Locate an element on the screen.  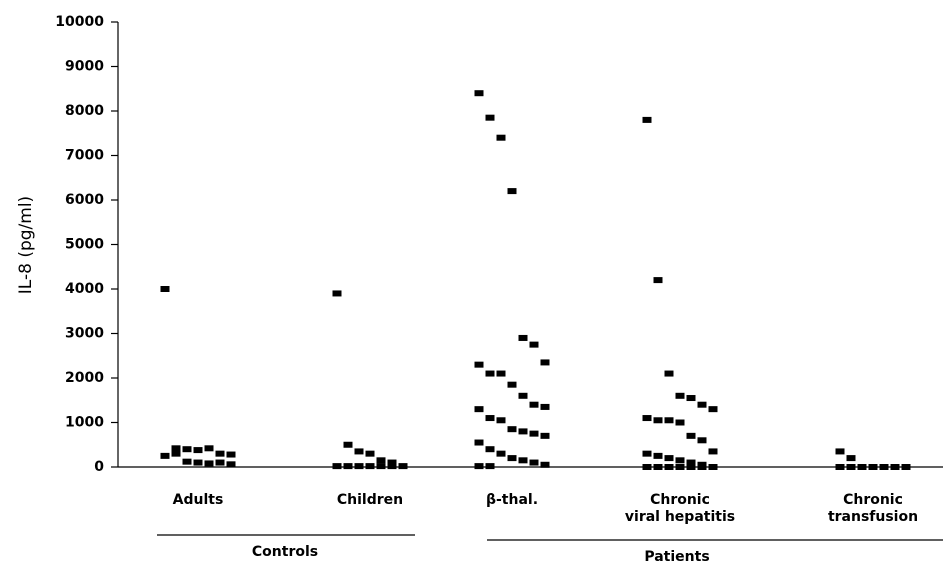
x-tick-label: Adults is located at coordinates (198, 500).